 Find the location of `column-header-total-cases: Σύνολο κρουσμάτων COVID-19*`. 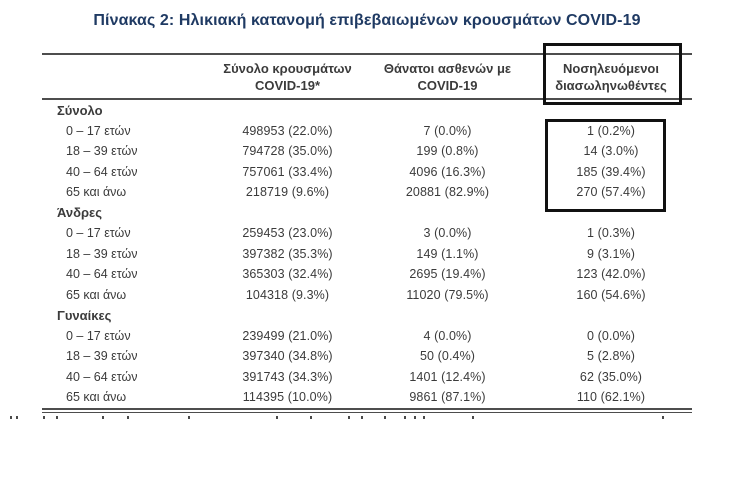

column-header-total-cases: Σύνολο κρουσμάτων COVID-19* is located at coordinates (287, 77).